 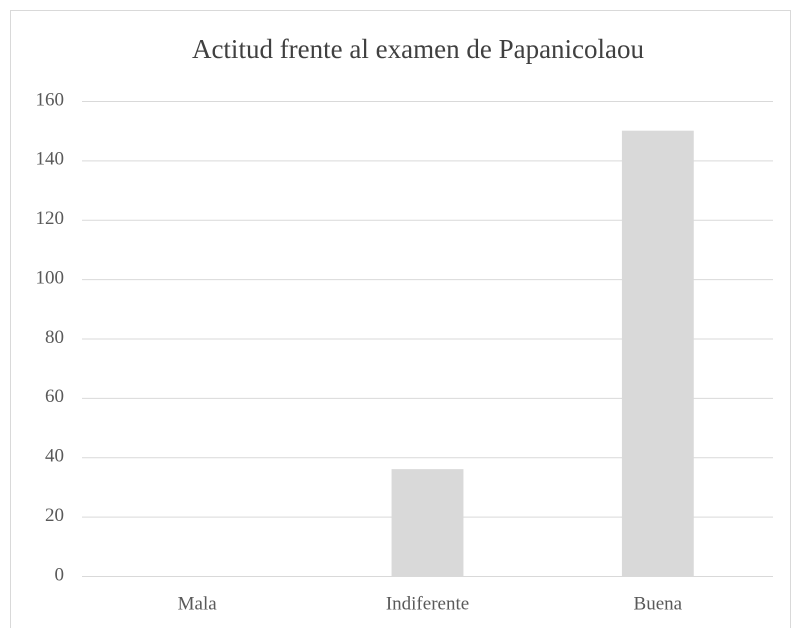 What do you see at coordinates (54, 456) in the screenshot?
I see `y-tick-label: 40` at bounding box center [54, 456].